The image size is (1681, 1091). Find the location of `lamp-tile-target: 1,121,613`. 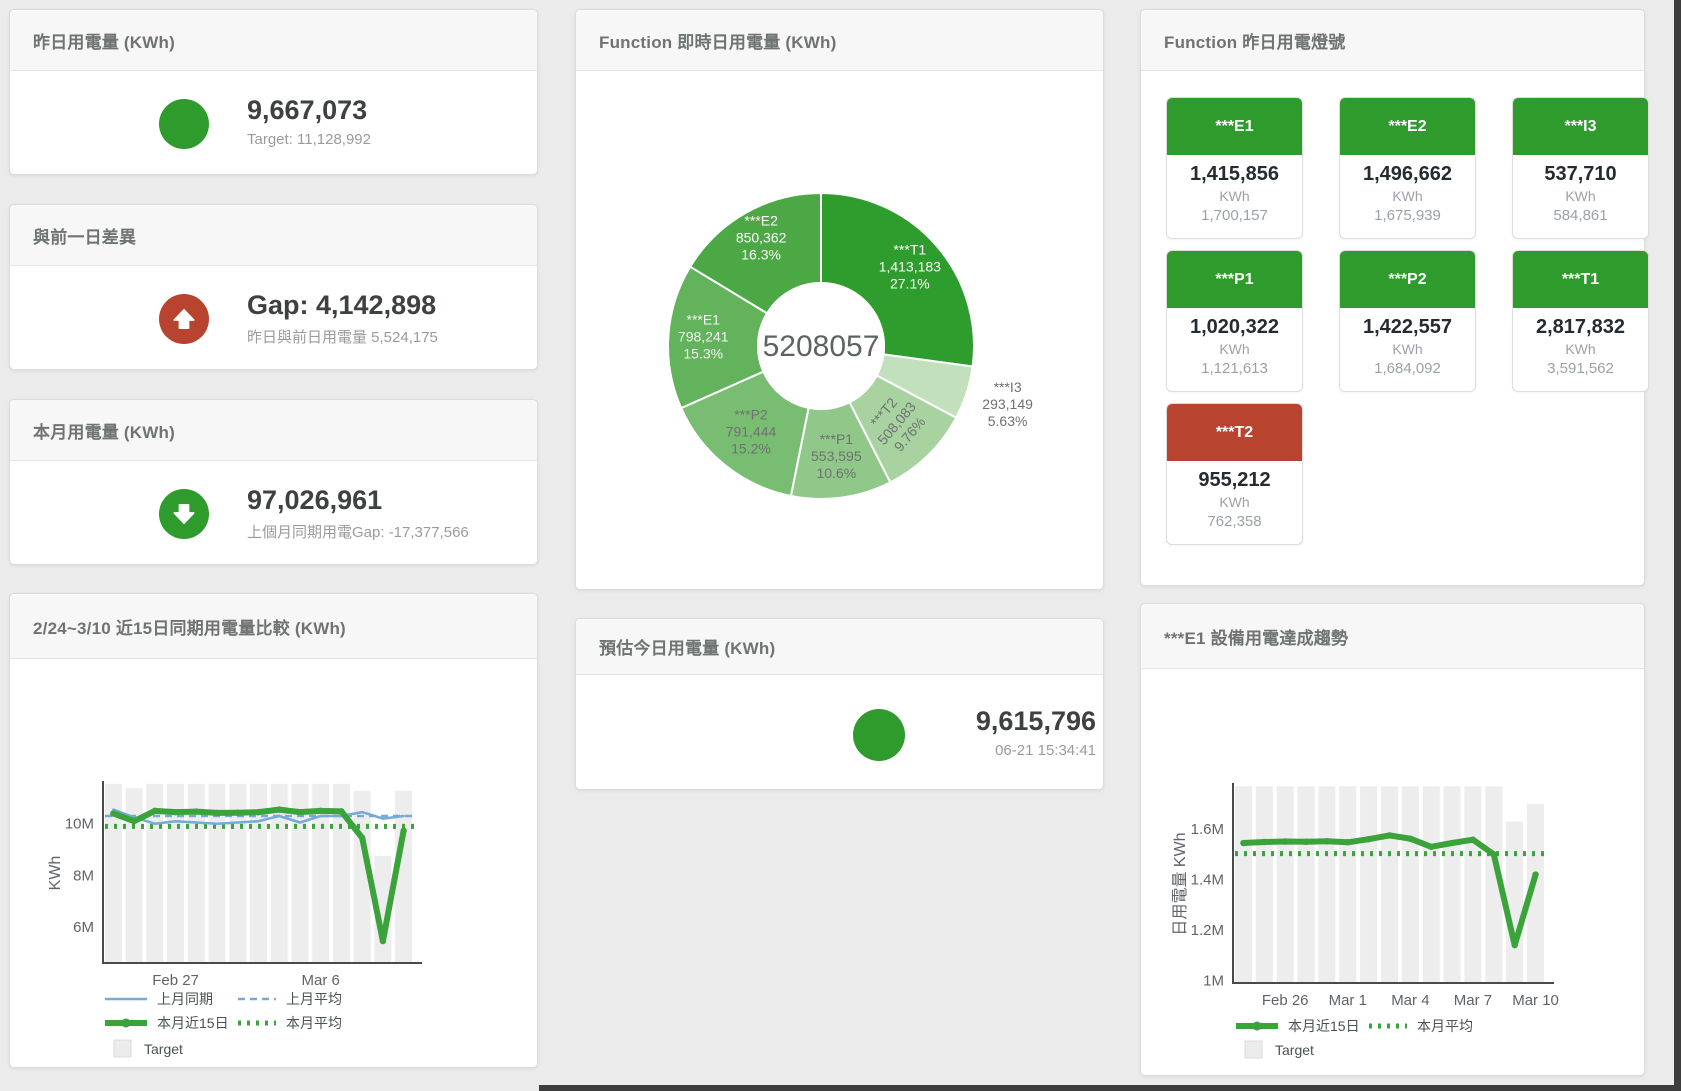

lamp-tile-target: 1,121,613 is located at coordinates (1234, 368).